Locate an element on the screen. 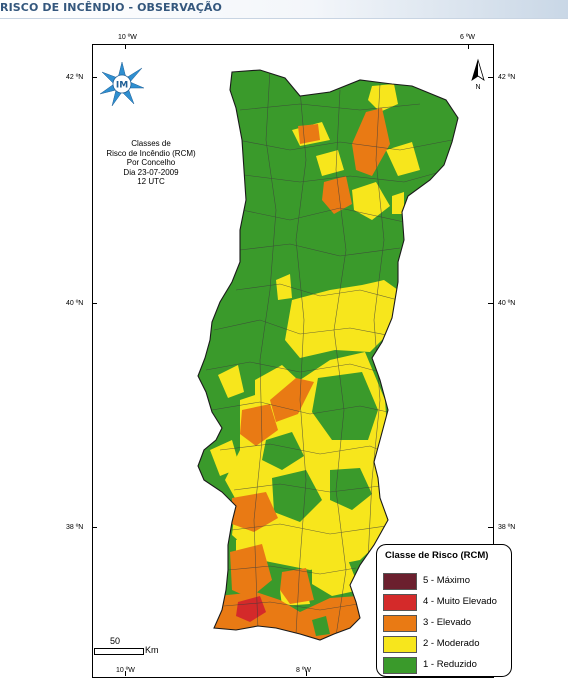  tick-left-42n is located at coordinates (94, 77).